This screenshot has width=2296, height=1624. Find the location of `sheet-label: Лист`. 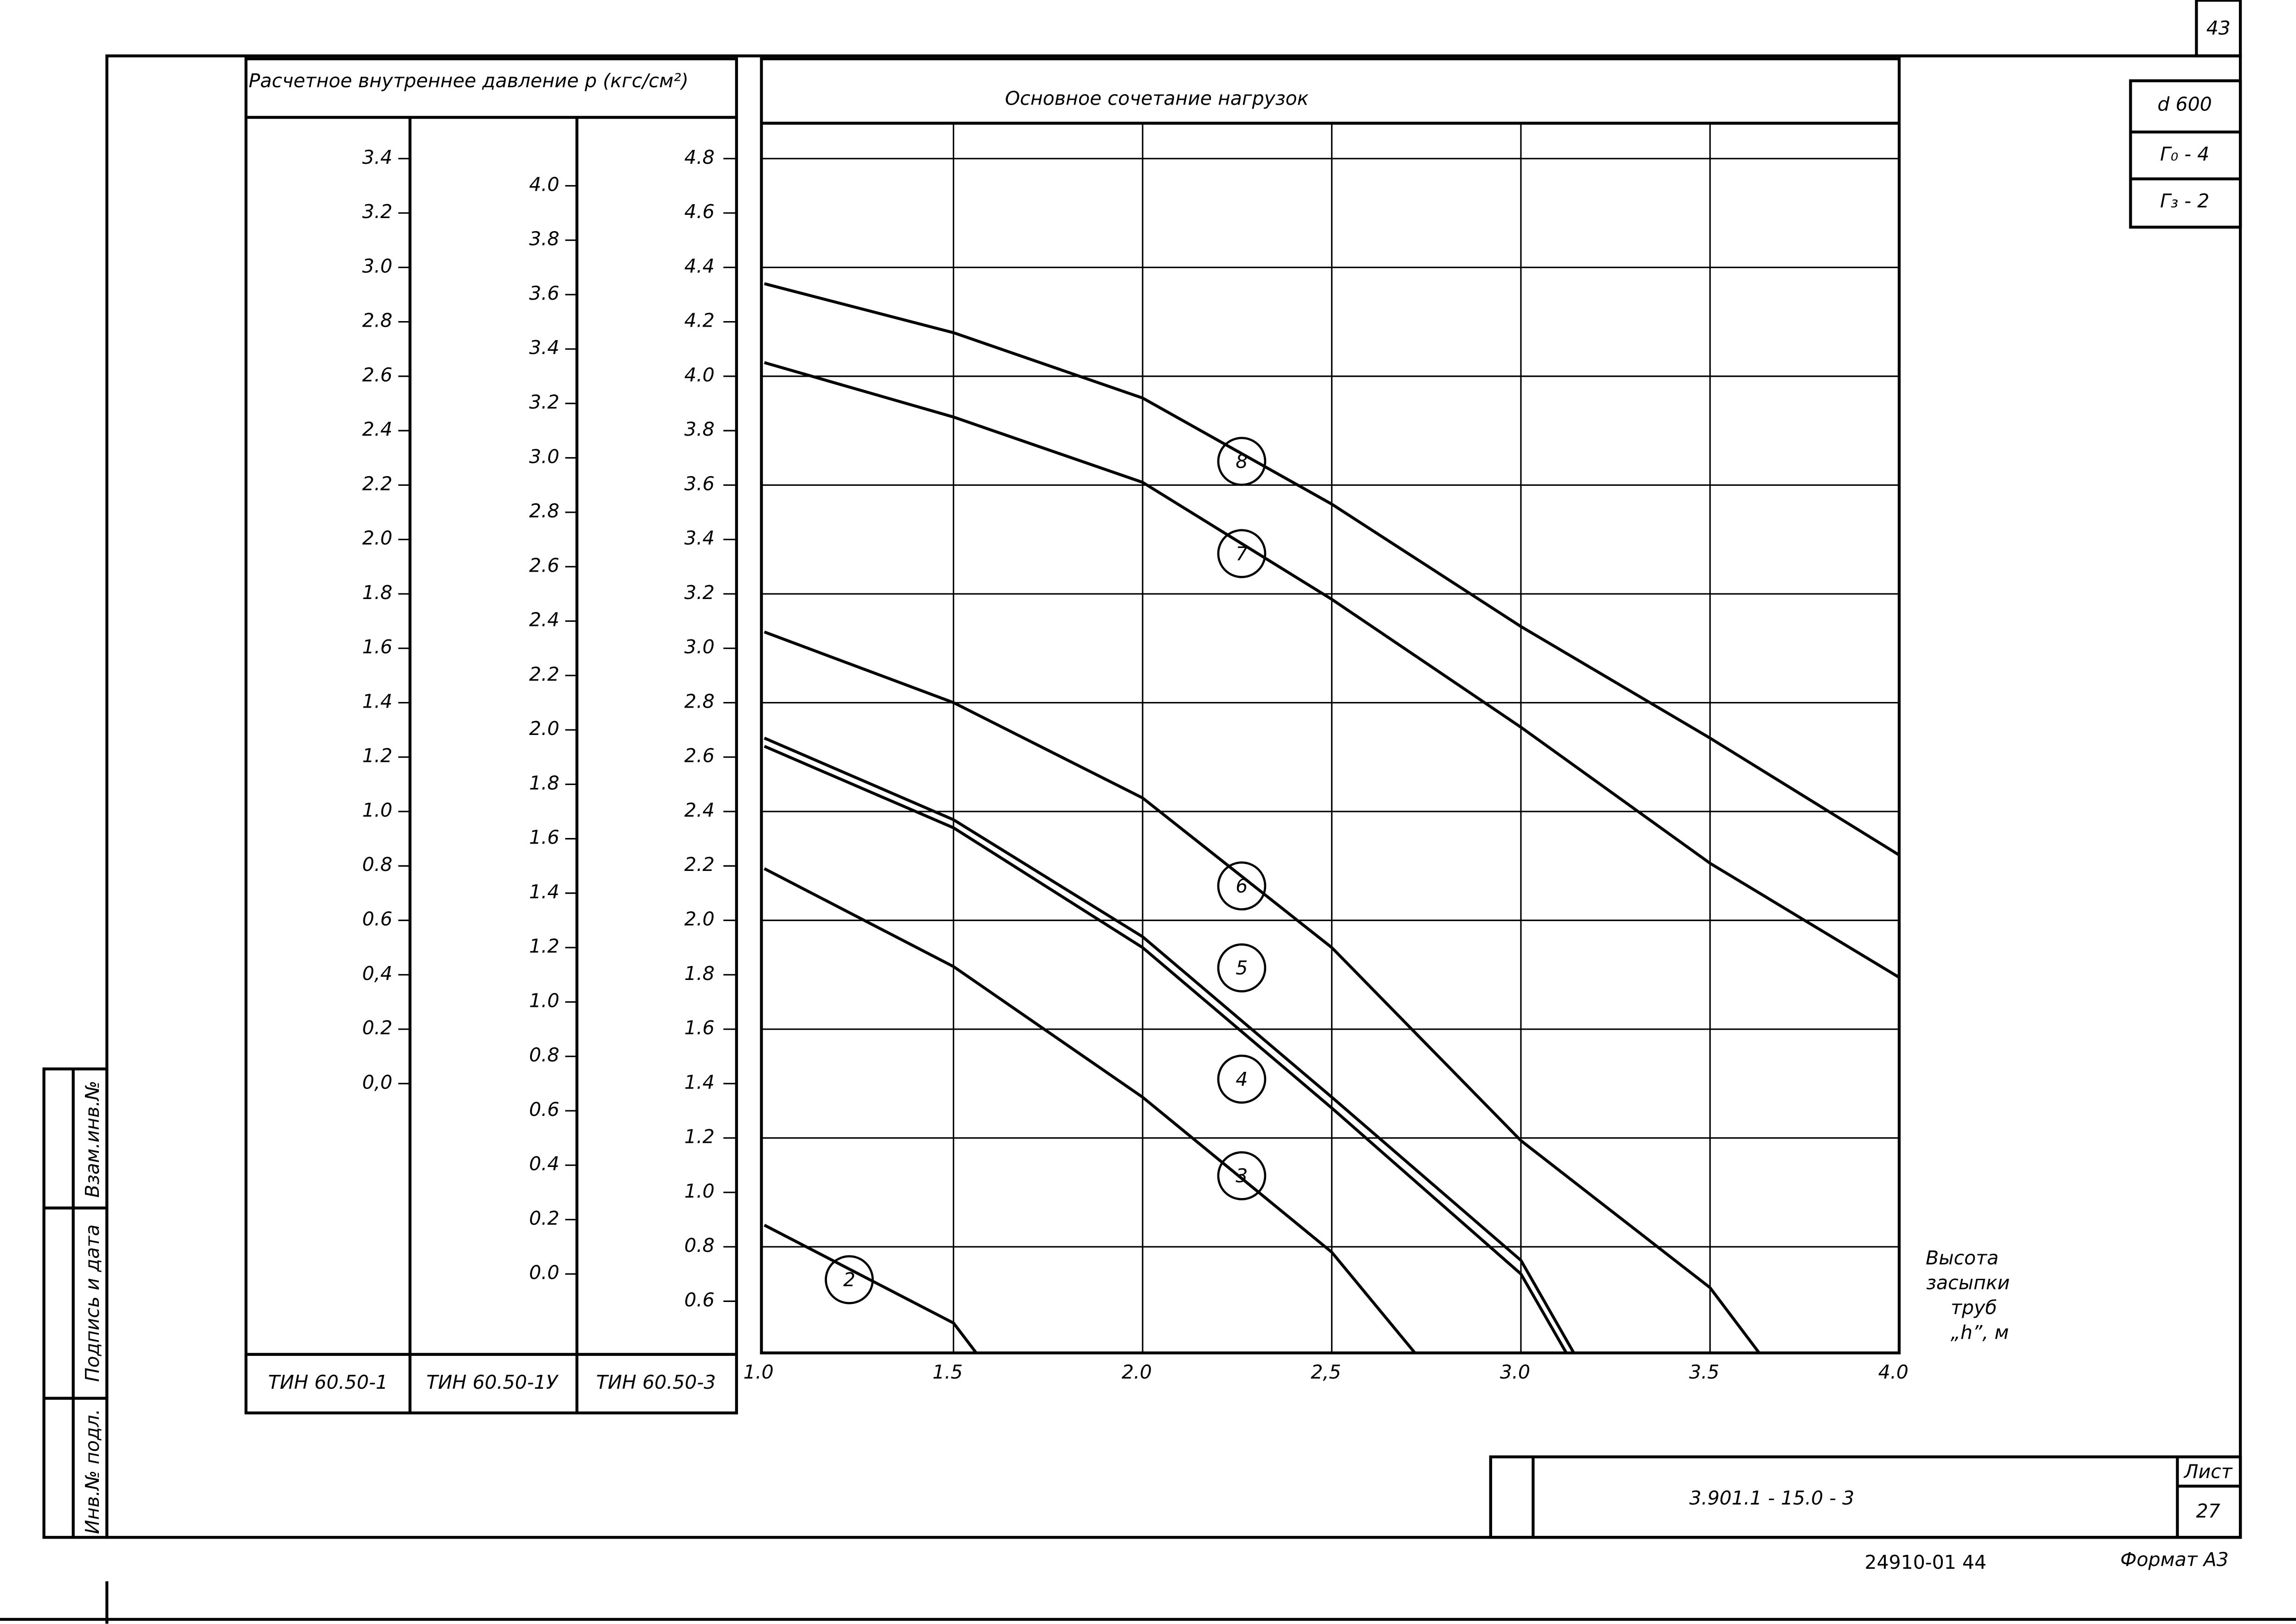

sheet-label: Лист is located at coordinates (2208, 1471).